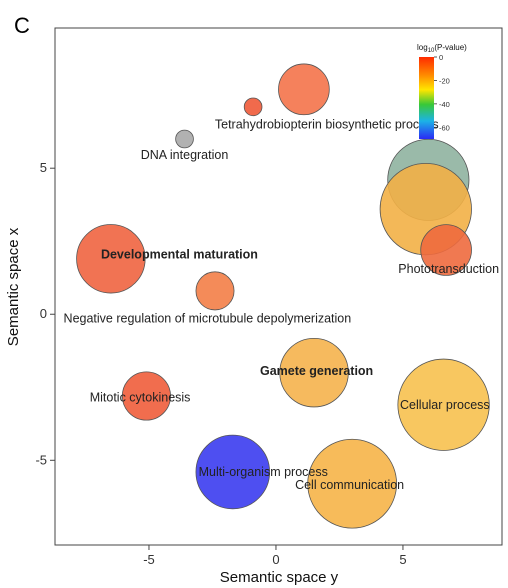  I want to click on bubble-label-1: DNA integration, so click(185, 155).